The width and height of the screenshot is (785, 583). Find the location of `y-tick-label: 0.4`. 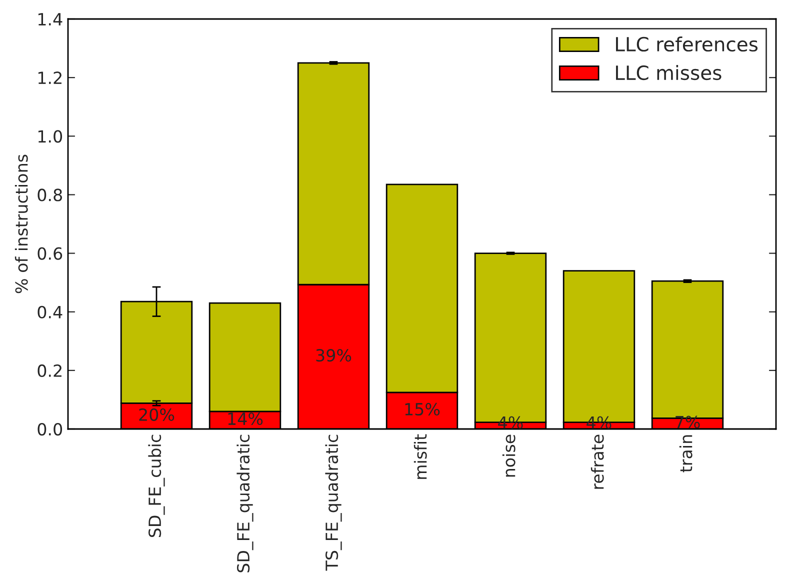

y-tick-label: 0.4 is located at coordinates (50, 312).